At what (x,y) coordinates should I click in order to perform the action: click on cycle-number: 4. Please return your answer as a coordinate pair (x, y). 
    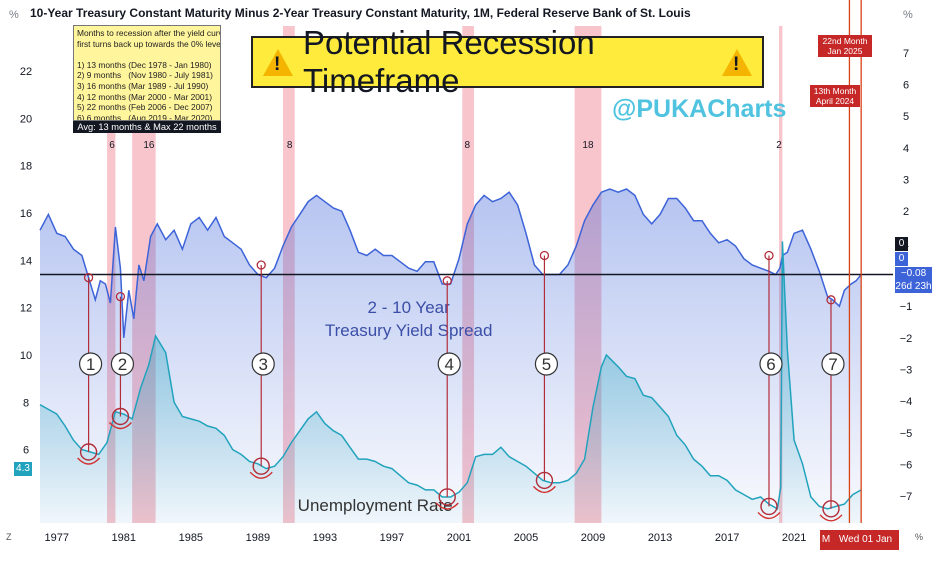
    Looking at the image, I should click on (448, 364).